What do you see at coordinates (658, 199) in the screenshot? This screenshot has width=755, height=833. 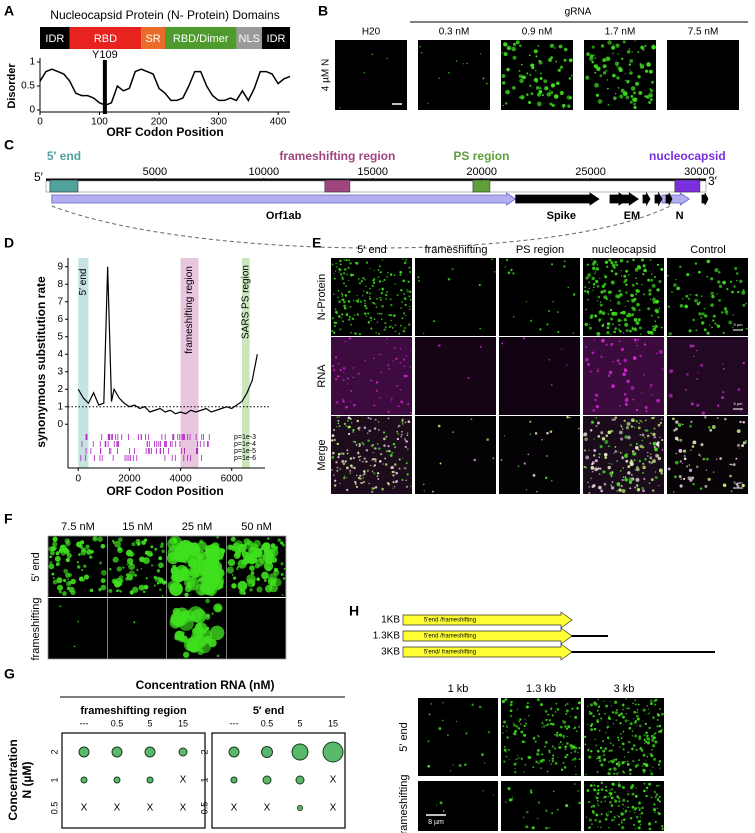 I see `small-gene-arrow` at bounding box center [658, 199].